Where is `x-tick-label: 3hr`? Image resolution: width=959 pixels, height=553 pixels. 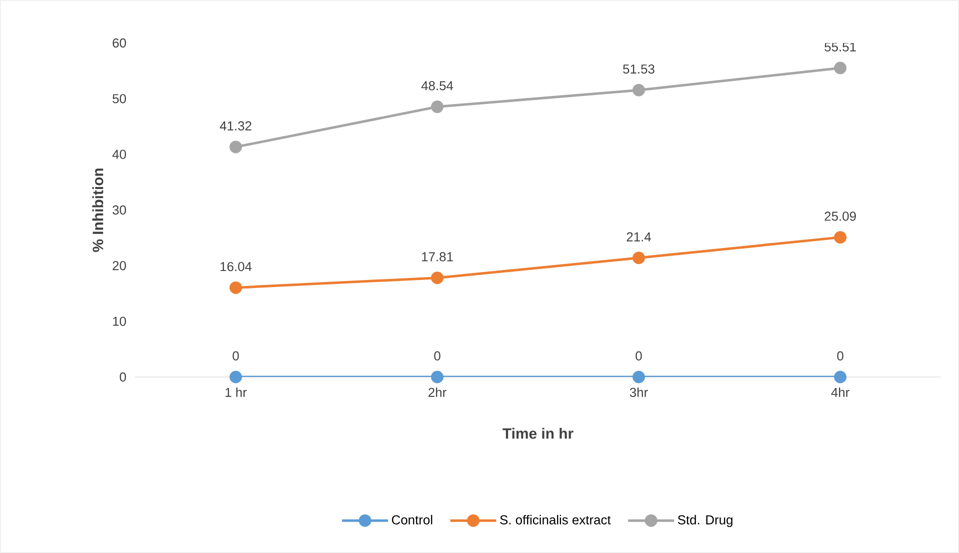 x-tick-label: 3hr is located at coordinates (639, 392).